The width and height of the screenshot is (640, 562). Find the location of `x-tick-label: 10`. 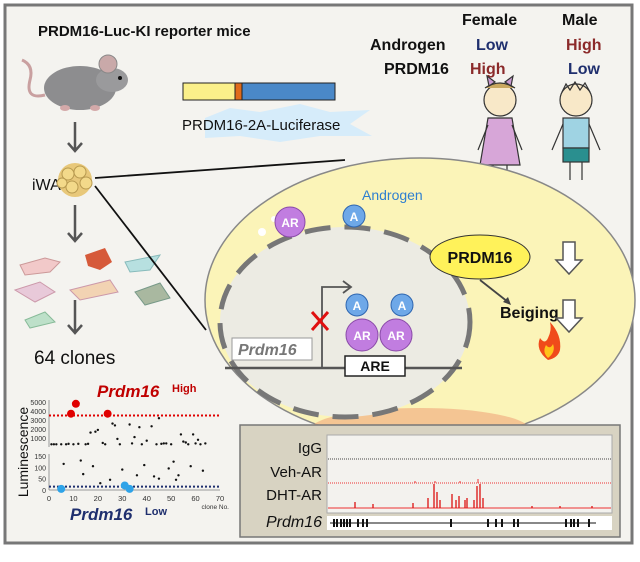

x-tick-label: 10 is located at coordinates (73, 498).